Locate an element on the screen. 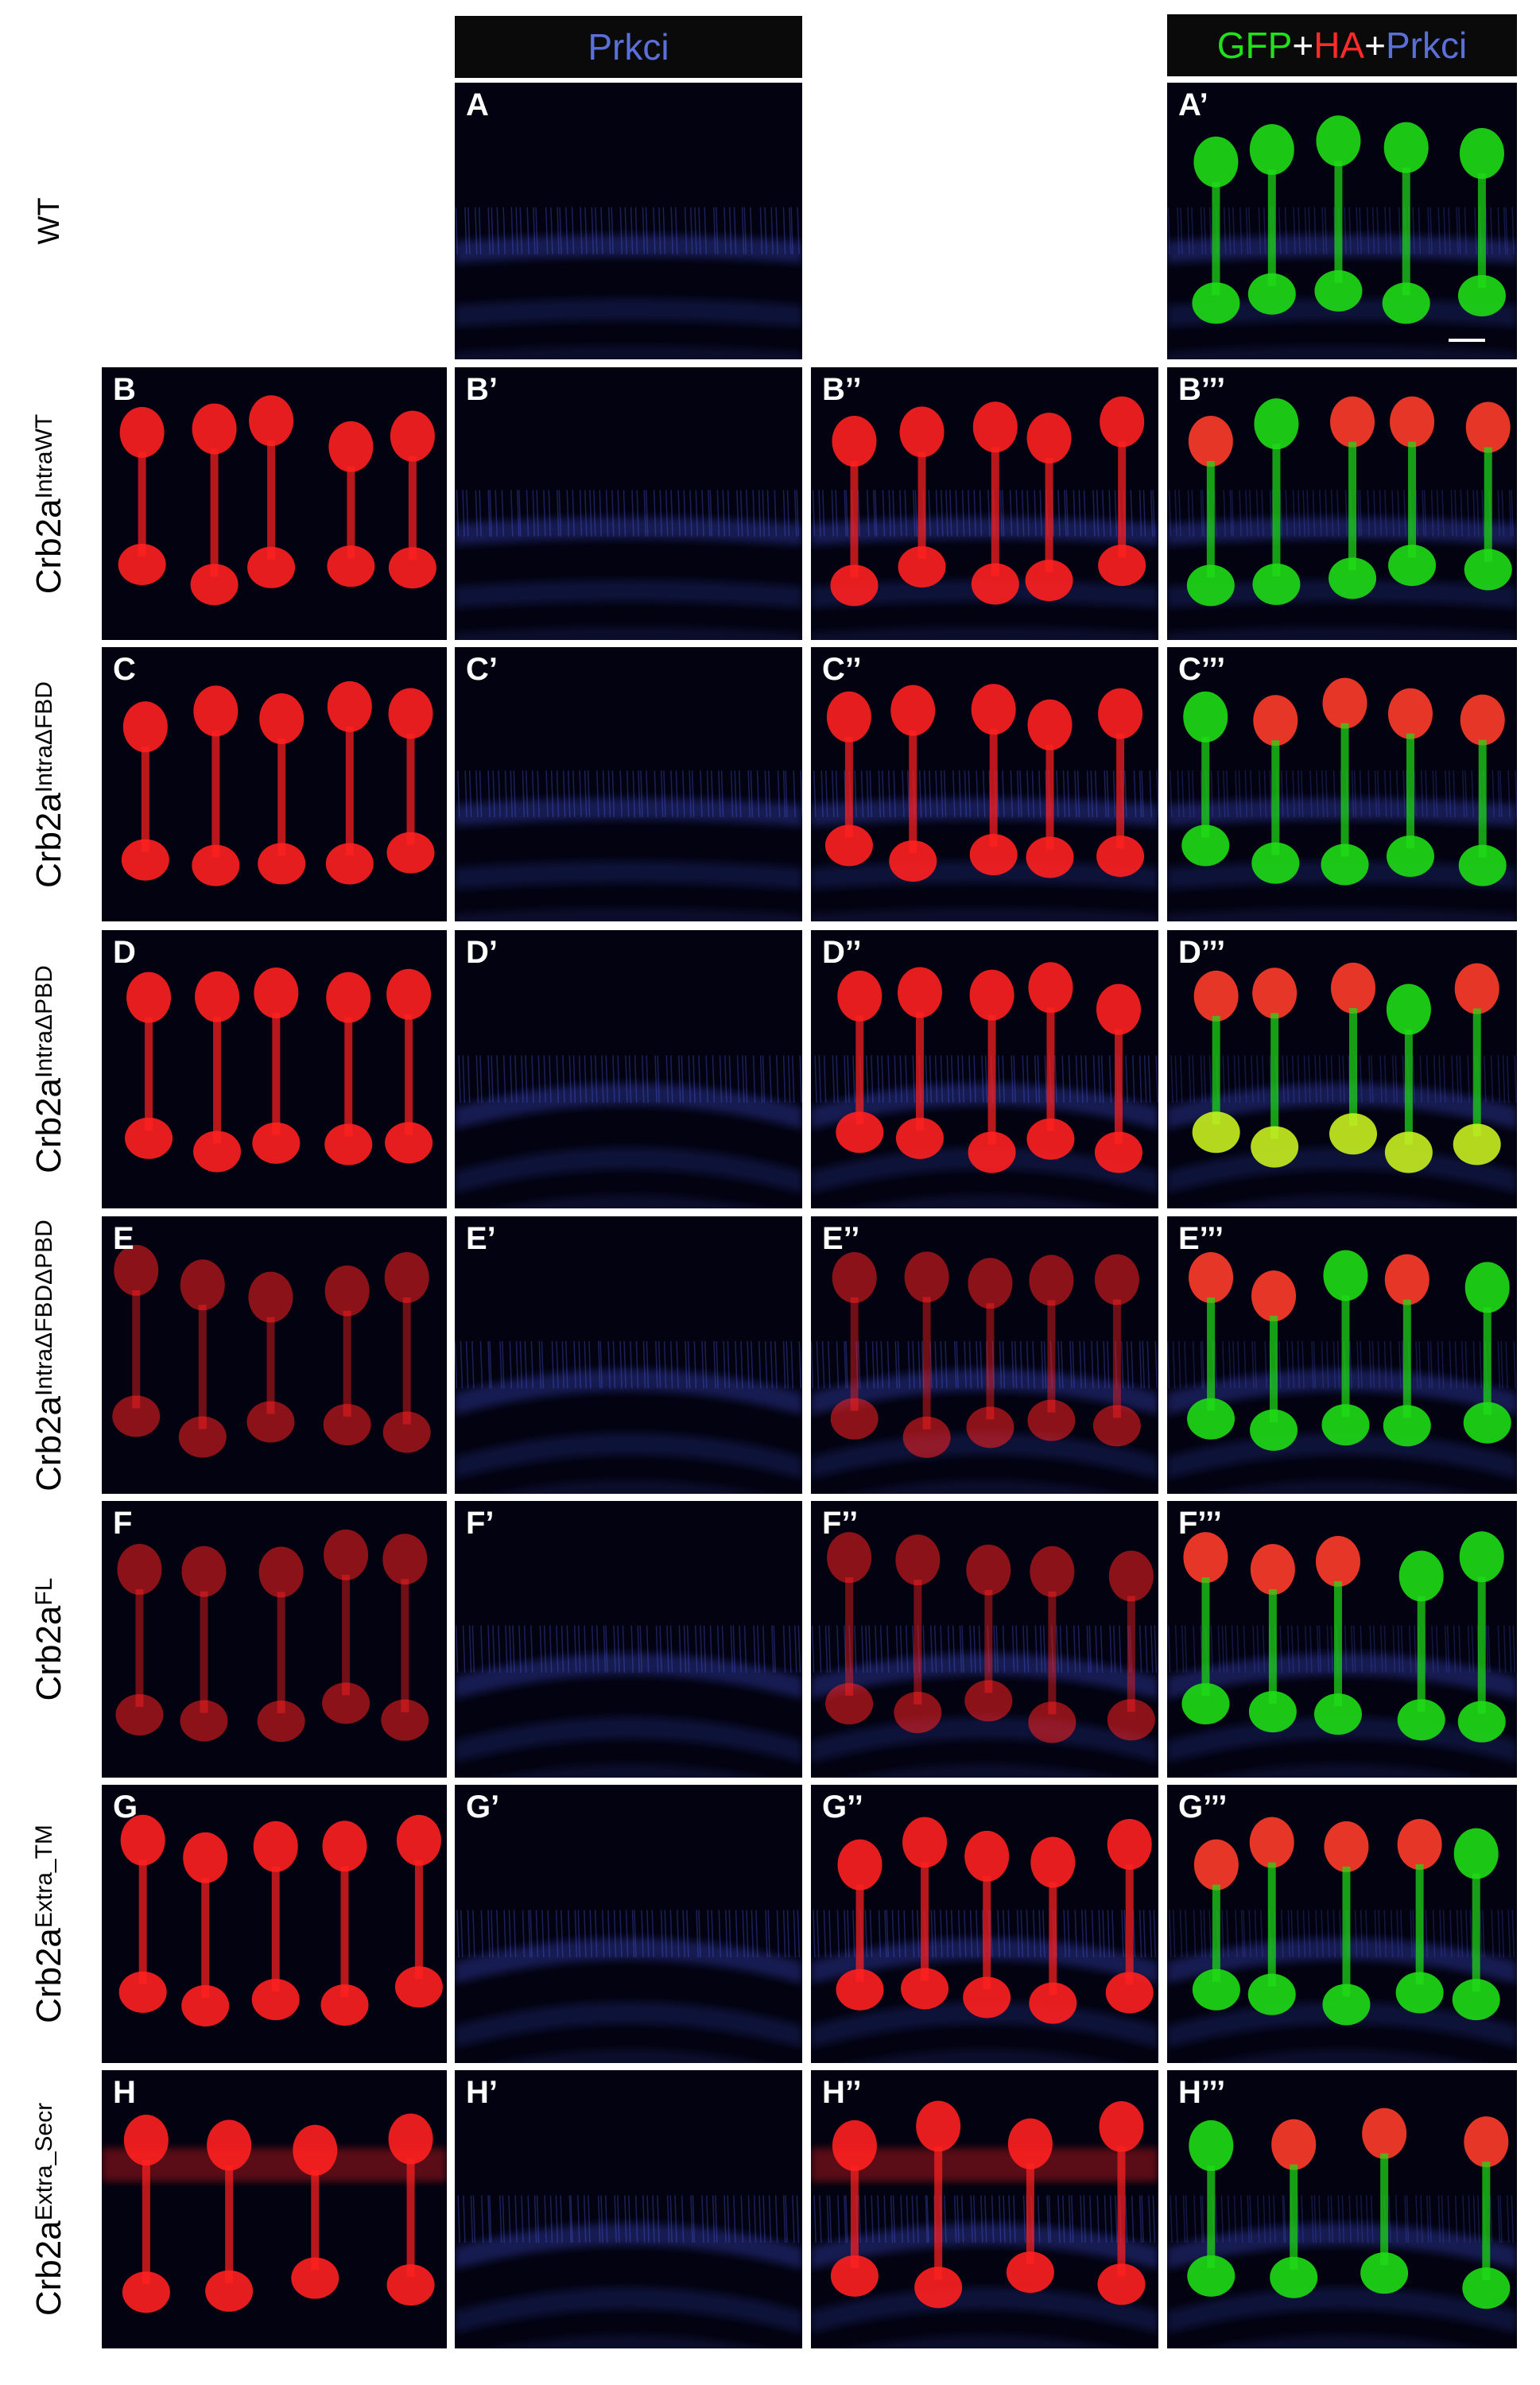 The height and width of the screenshot is (2385, 1540). micrograph-panel: B’ is located at coordinates (628, 503).